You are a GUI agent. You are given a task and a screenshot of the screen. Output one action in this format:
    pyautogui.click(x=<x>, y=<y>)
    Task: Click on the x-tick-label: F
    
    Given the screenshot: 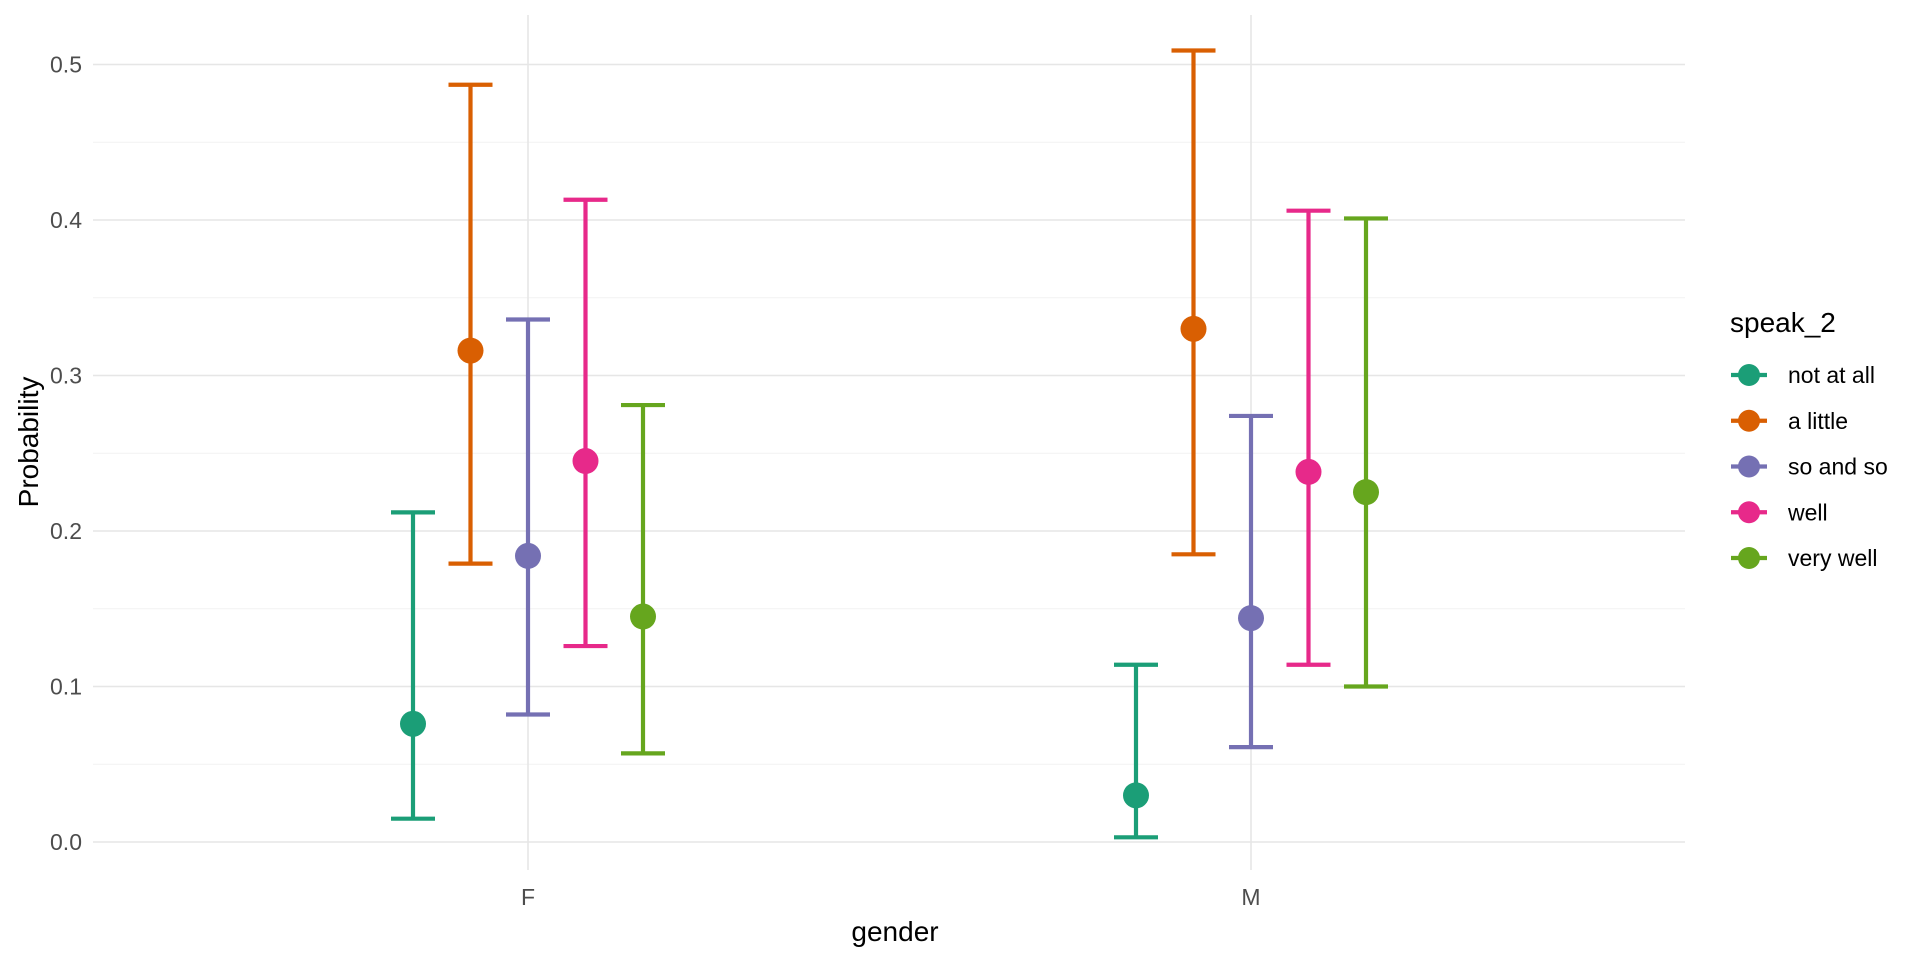 What is the action you would take?
    pyautogui.click(x=528, y=897)
    